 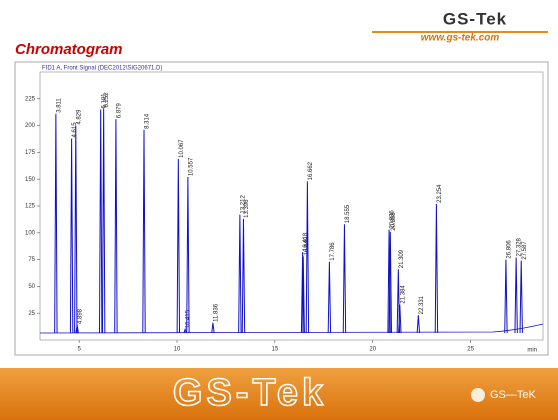 What do you see at coordinates (422, 304) in the screenshot?
I see `peak-label: 22.331` at bounding box center [422, 304].